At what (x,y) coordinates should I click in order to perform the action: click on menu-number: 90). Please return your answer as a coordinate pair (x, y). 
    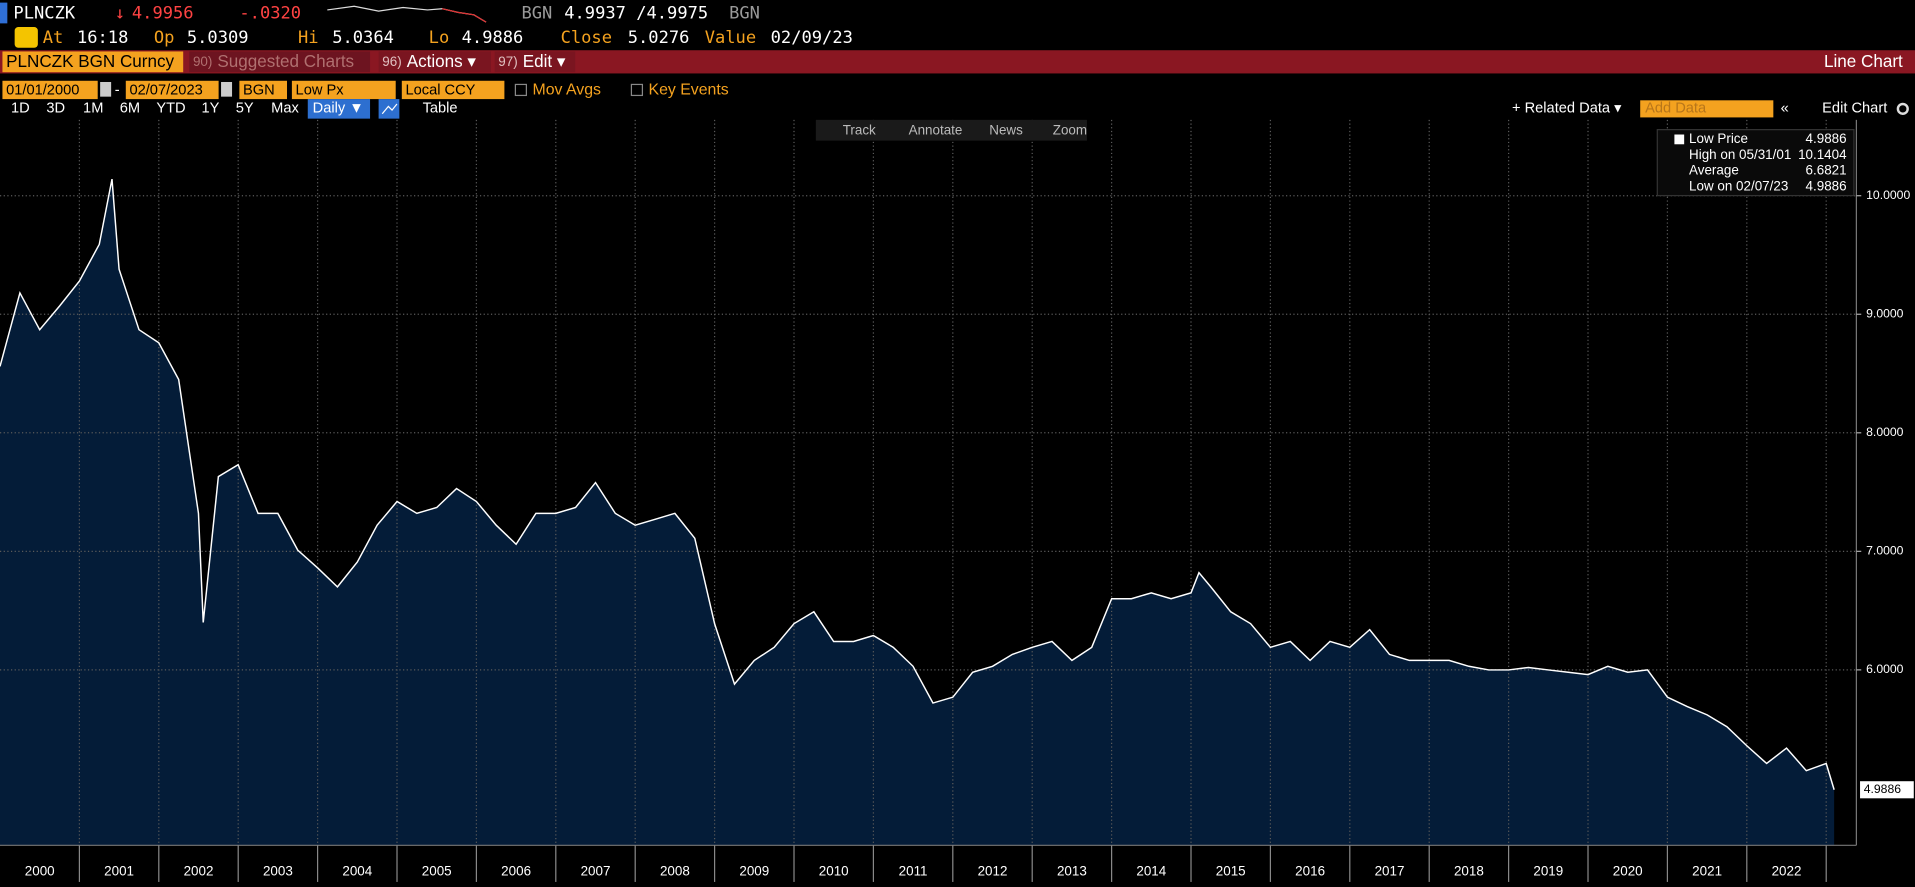
    Looking at the image, I should click on (202, 61).